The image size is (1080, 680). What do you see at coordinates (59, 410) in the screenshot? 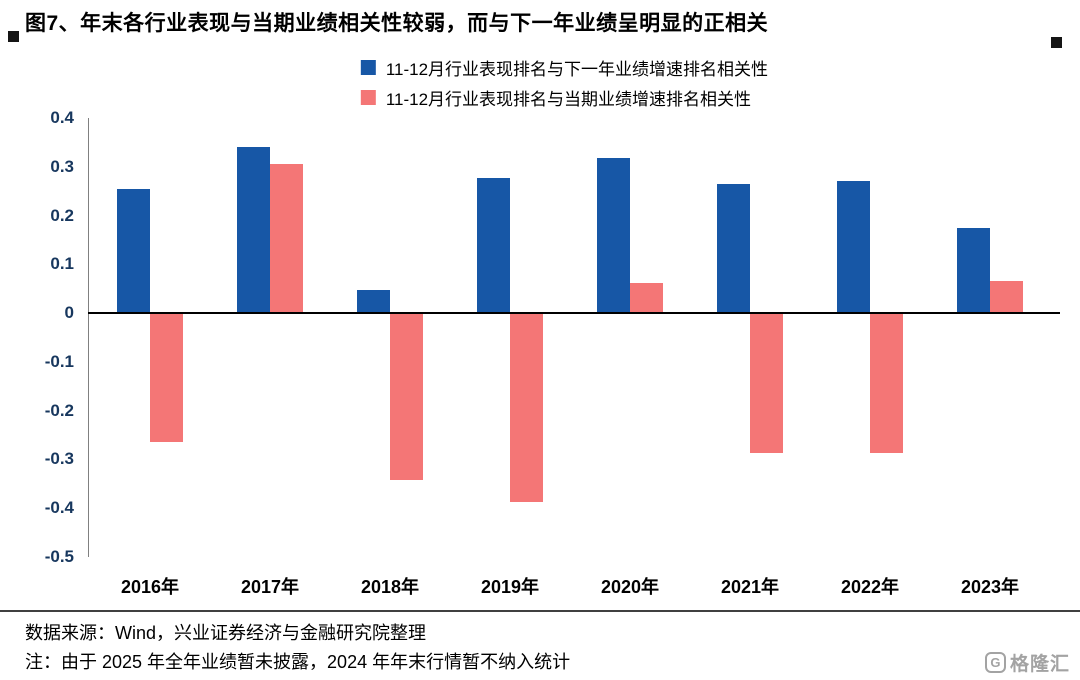
I see `y-axis-tick-label: -0.2` at bounding box center [59, 410].